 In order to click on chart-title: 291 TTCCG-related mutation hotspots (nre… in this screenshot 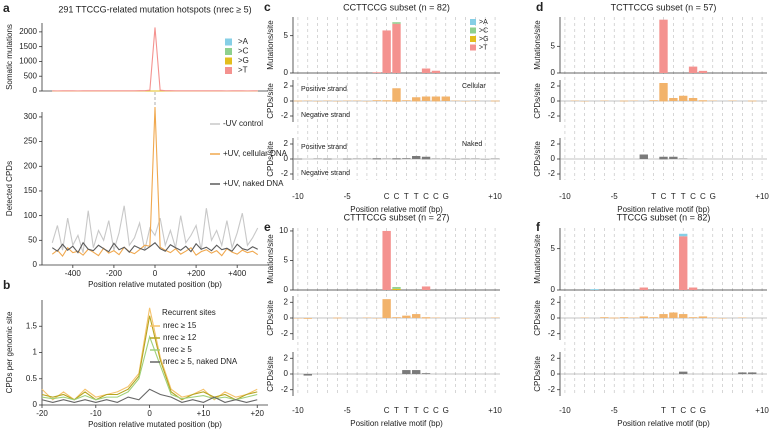, I will do `click(154, 9)`.